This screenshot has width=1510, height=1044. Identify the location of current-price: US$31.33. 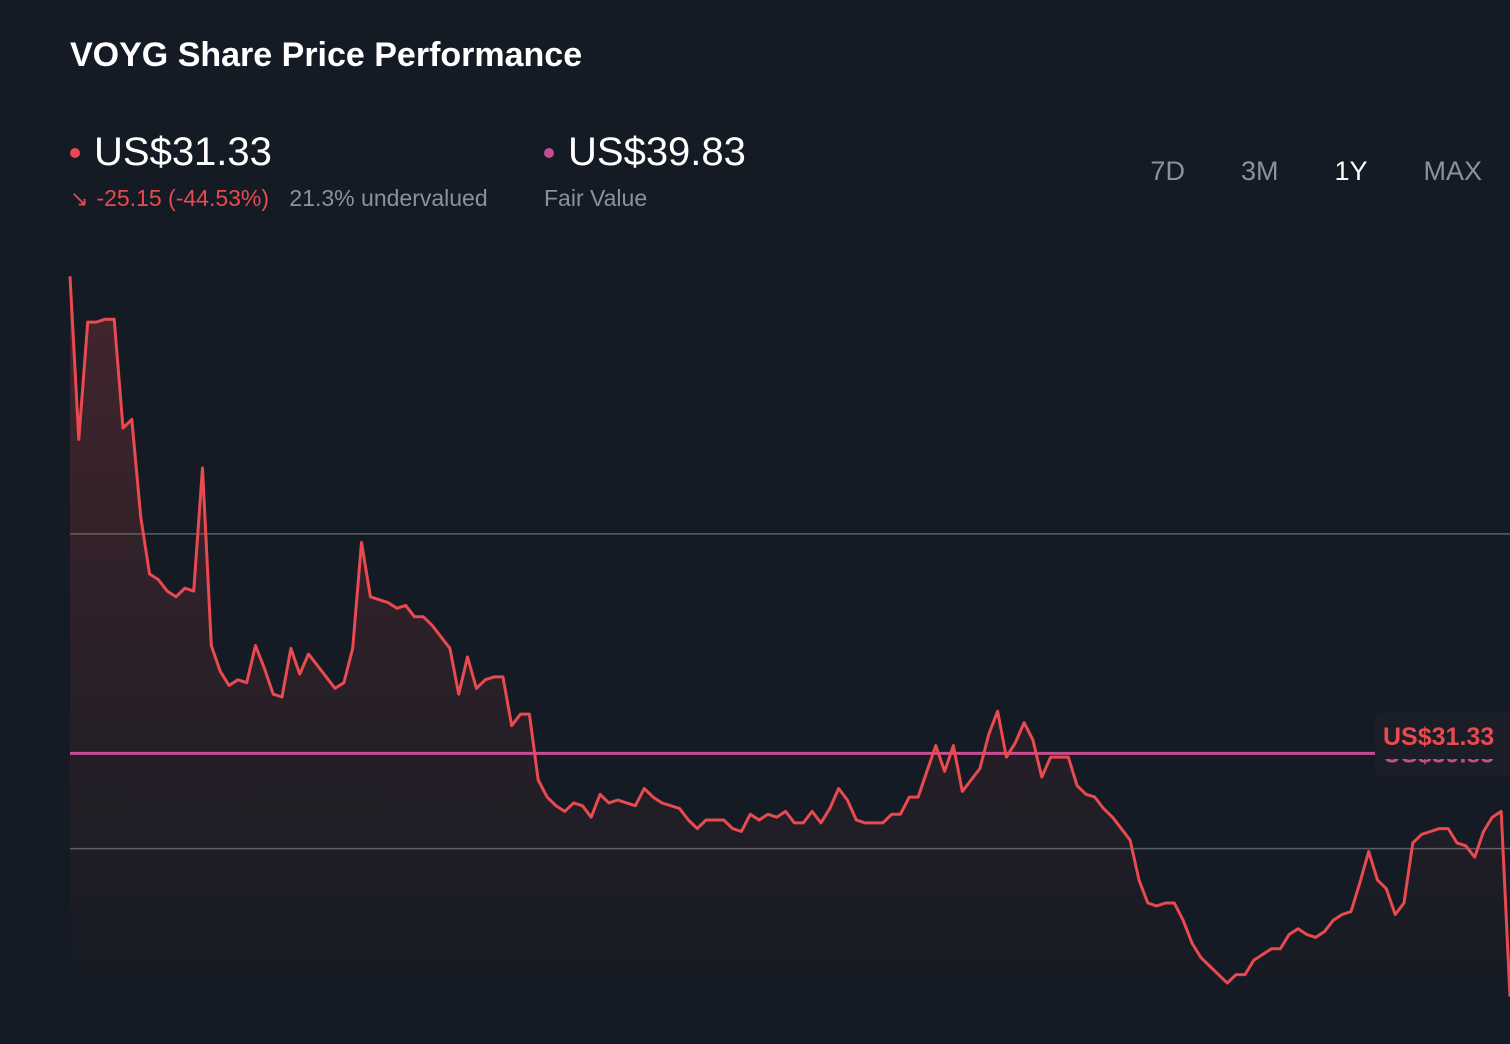
(183, 152).